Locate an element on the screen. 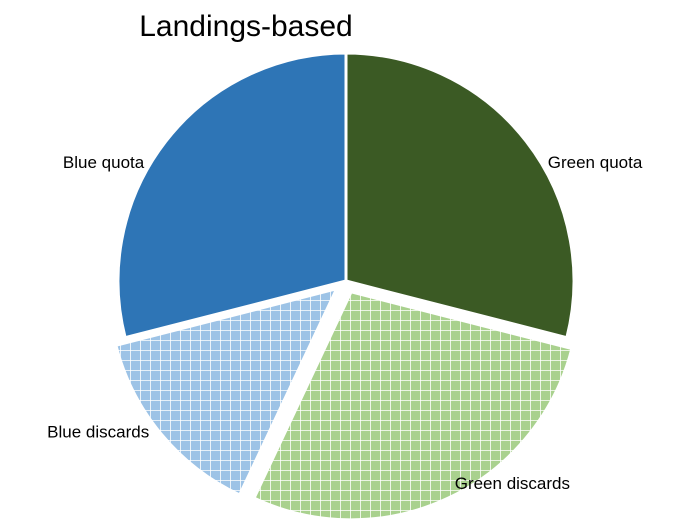 This screenshot has height=524, width=687. slice-label: Blue discards is located at coordinates (98, 432).